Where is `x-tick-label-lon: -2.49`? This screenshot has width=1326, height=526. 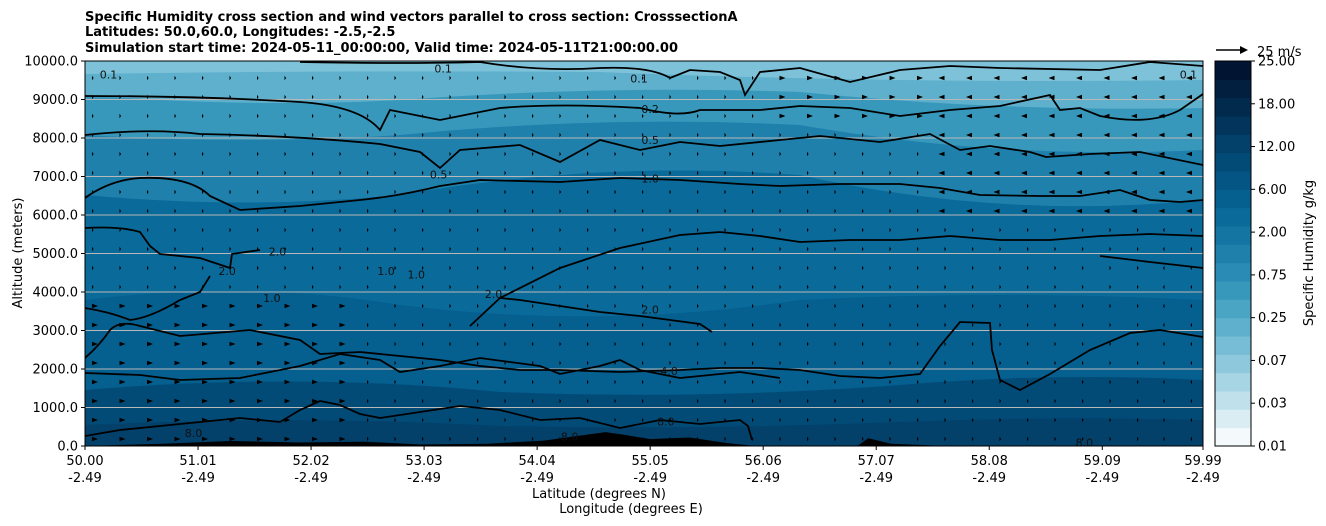 x-tick-label-lon: -2.49 is located at coordinates (989, 478).